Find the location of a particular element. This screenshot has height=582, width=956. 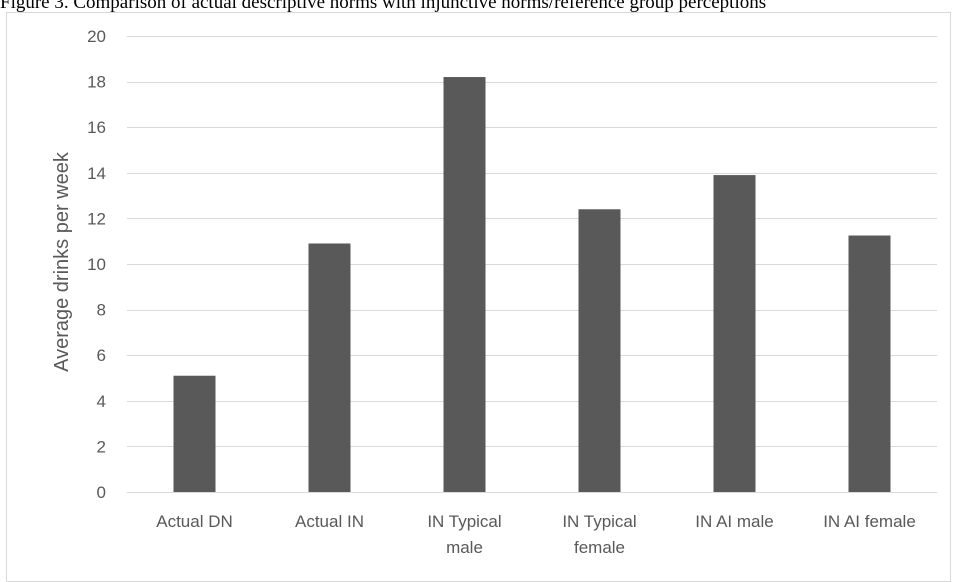

y-axis-title: Average drinks per week is located at coordinates (62, 261).